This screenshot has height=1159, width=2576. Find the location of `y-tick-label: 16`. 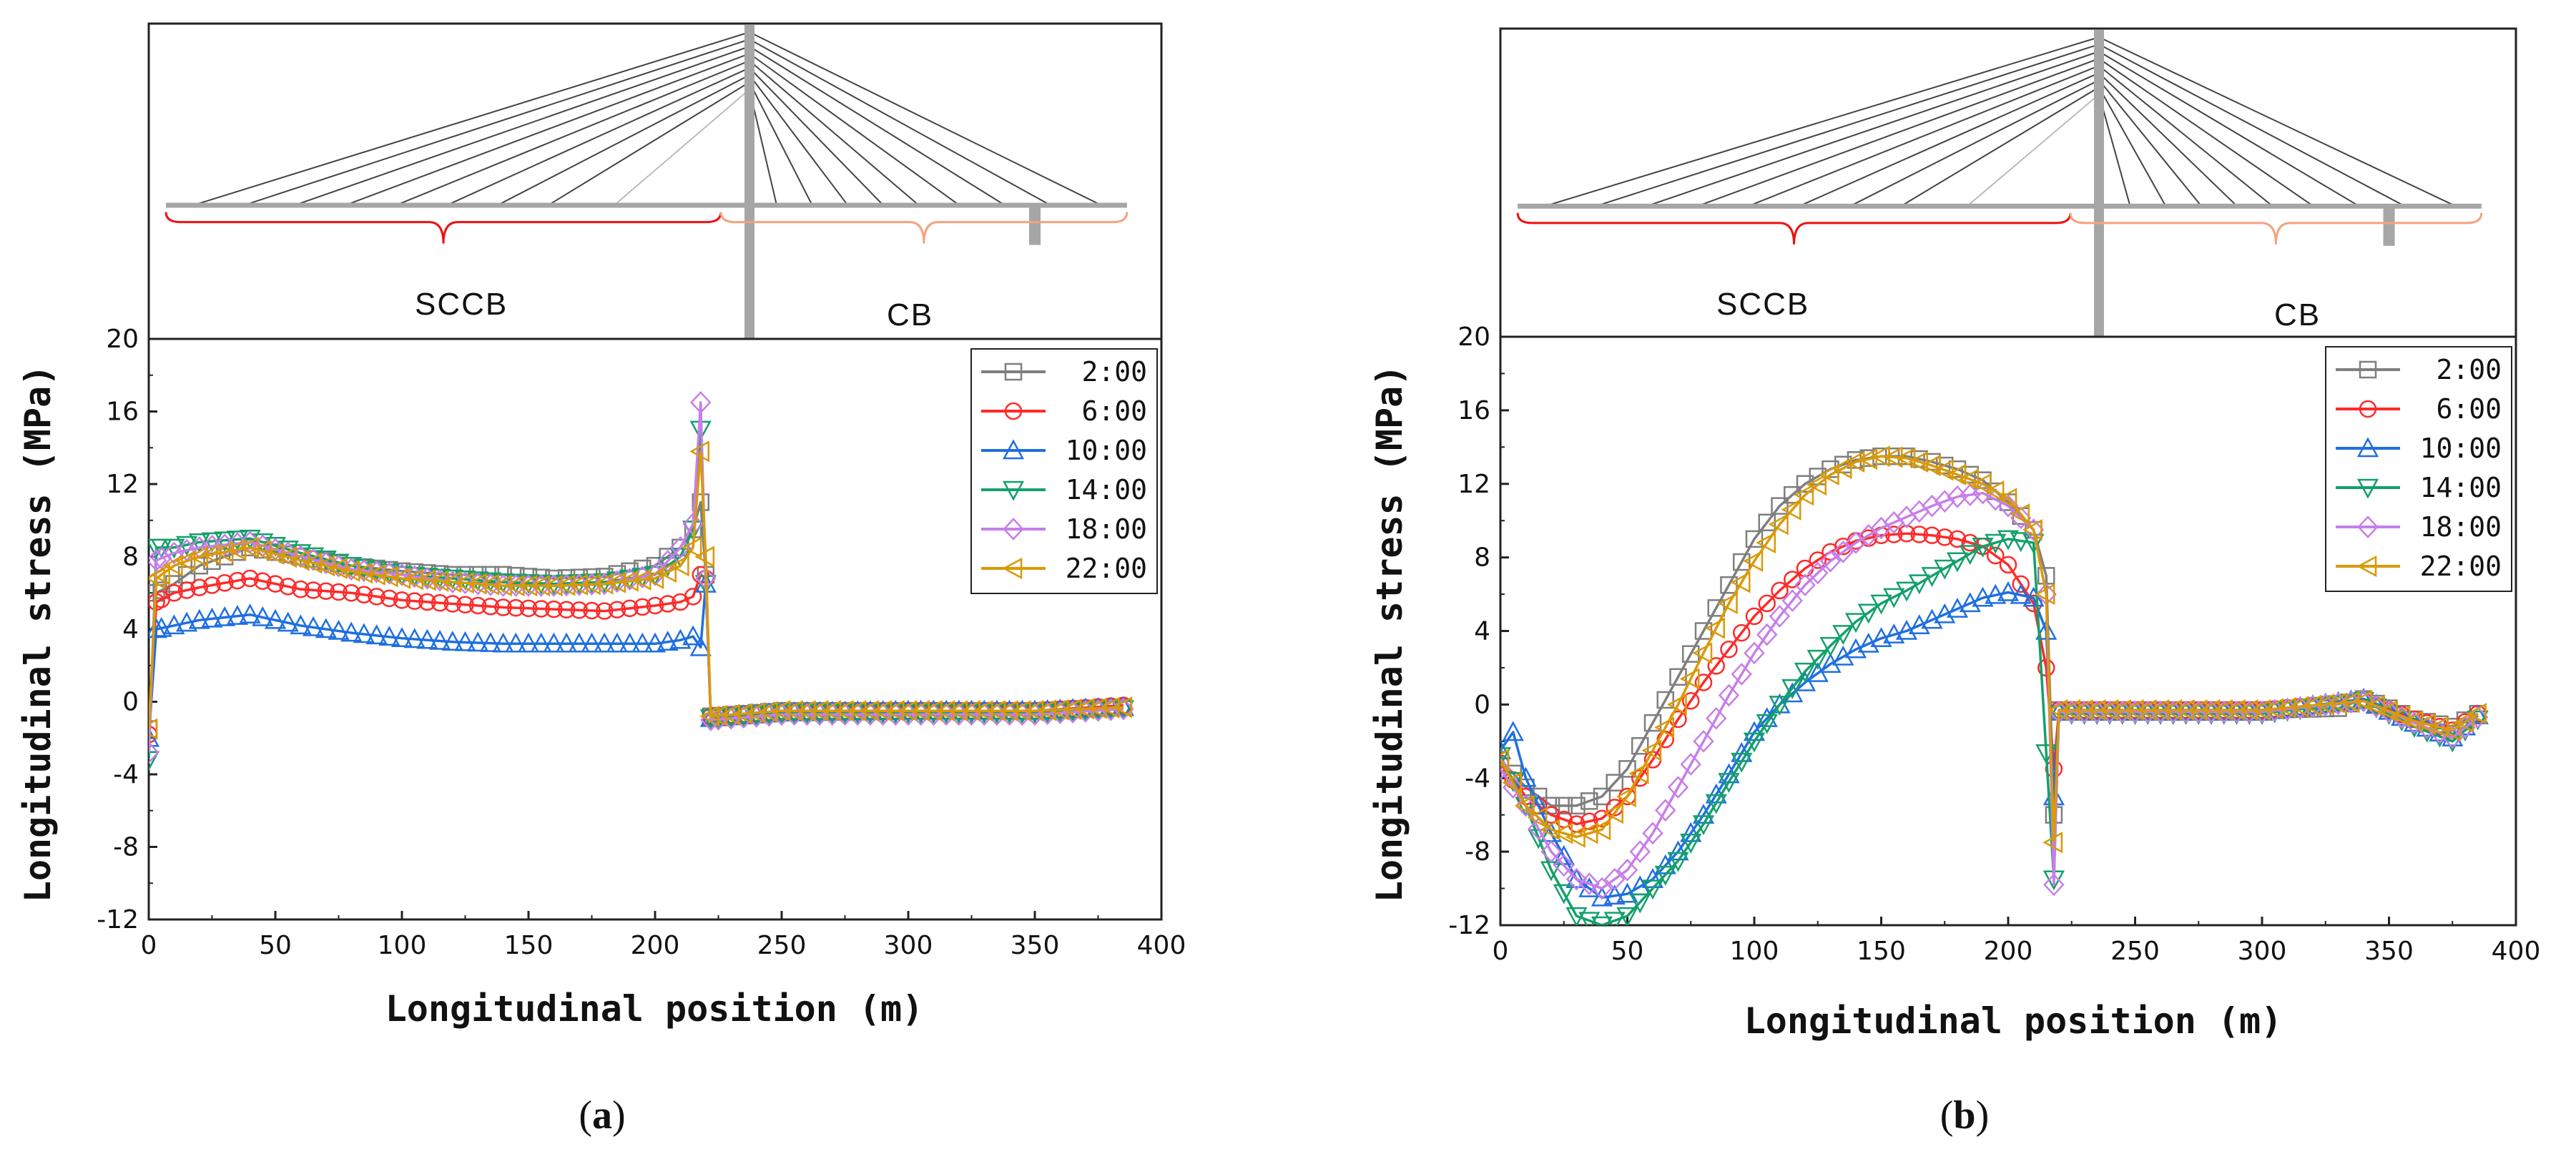

y-tick-label: 16 is located at coordinates (122, 413).